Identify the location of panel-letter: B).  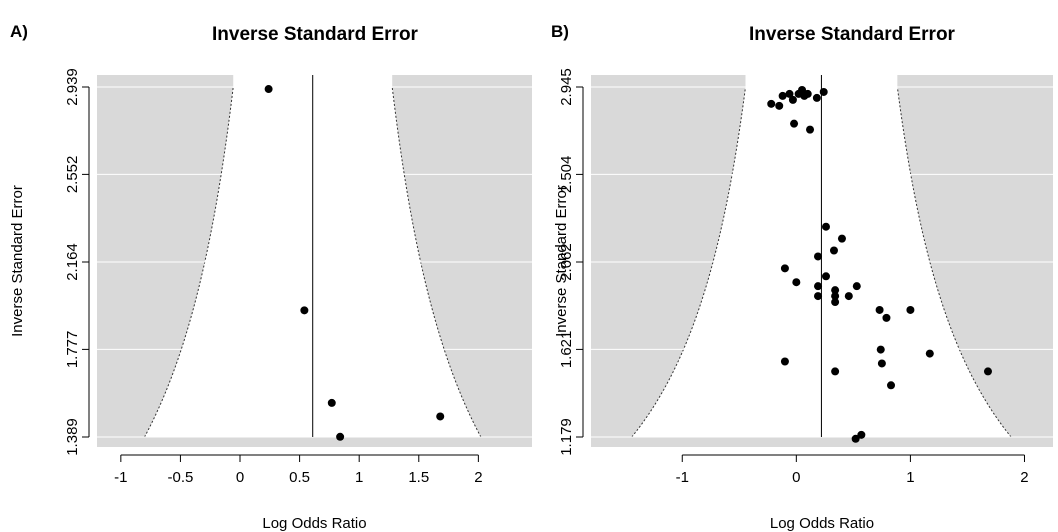
(560, 31).